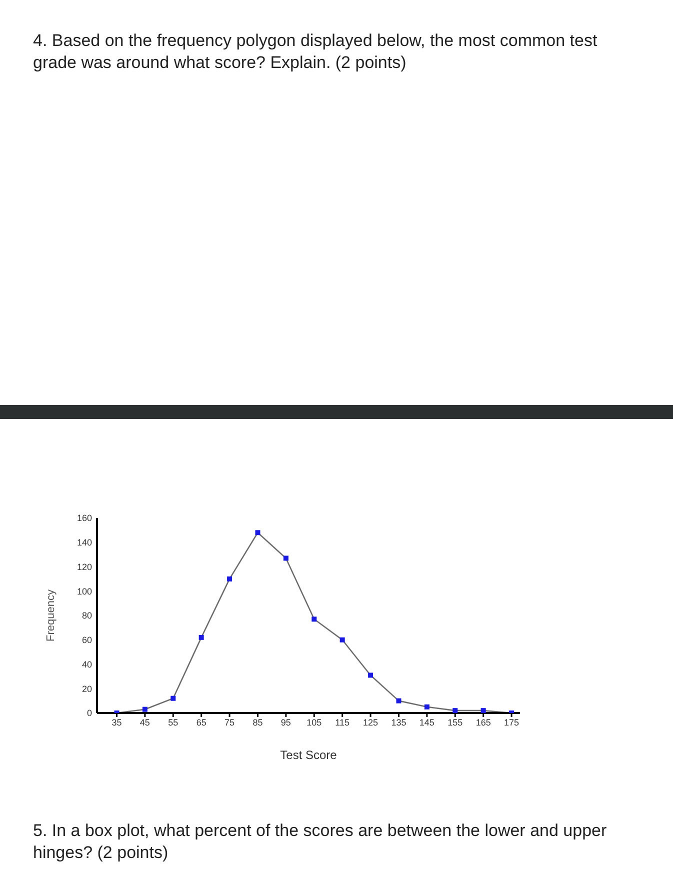 The image size is (673, 888). Describe the element at coordinates (117, 722) in the screenshot. I see `x-tick-label: 35` at that location.